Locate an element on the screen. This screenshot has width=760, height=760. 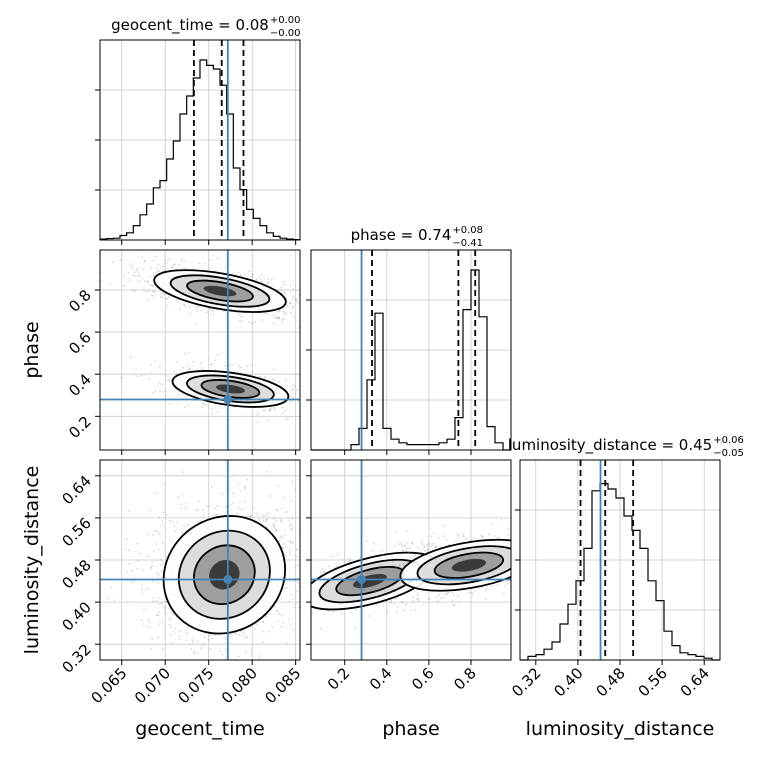
x-tick-label: 0.075 is located at coordinates (195, 685).